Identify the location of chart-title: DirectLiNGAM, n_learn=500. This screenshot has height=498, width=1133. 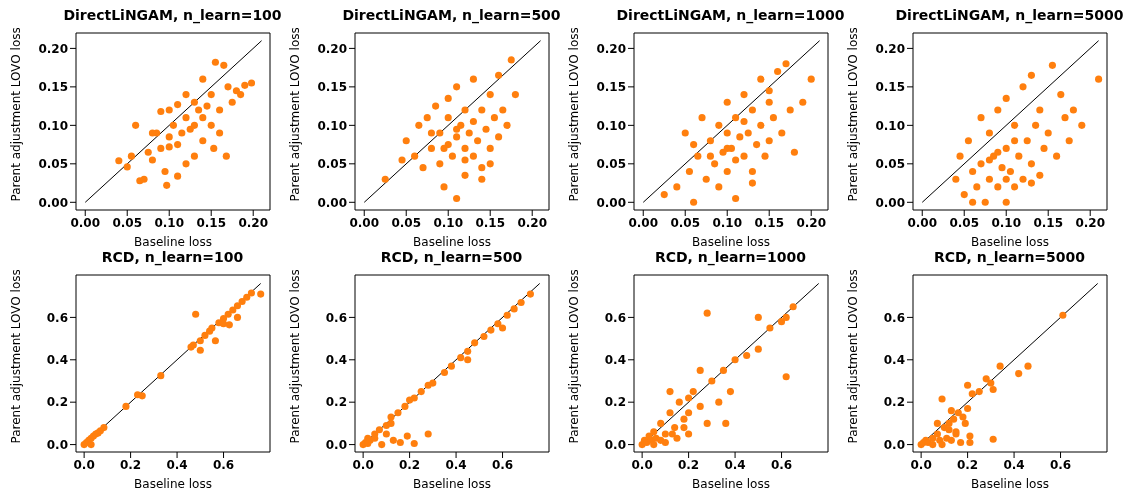
(451, 16).